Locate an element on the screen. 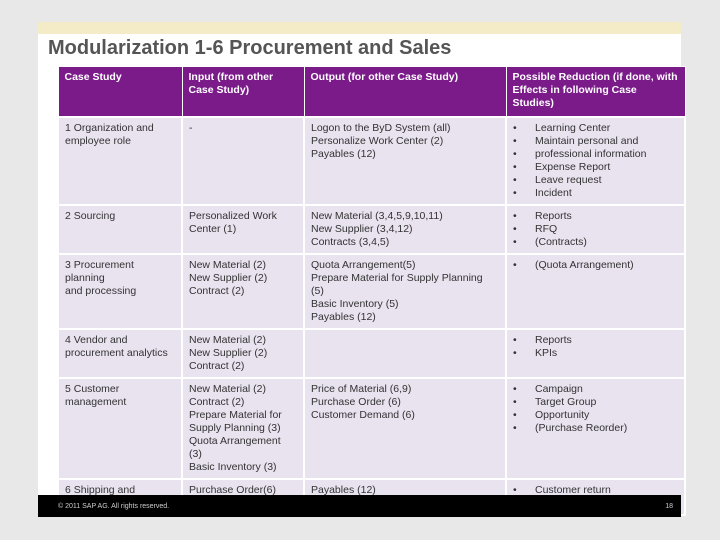 The width and height of the screenshot is (720, 540). input-line: New Supplier (2) is located at coordinates (228, 278).